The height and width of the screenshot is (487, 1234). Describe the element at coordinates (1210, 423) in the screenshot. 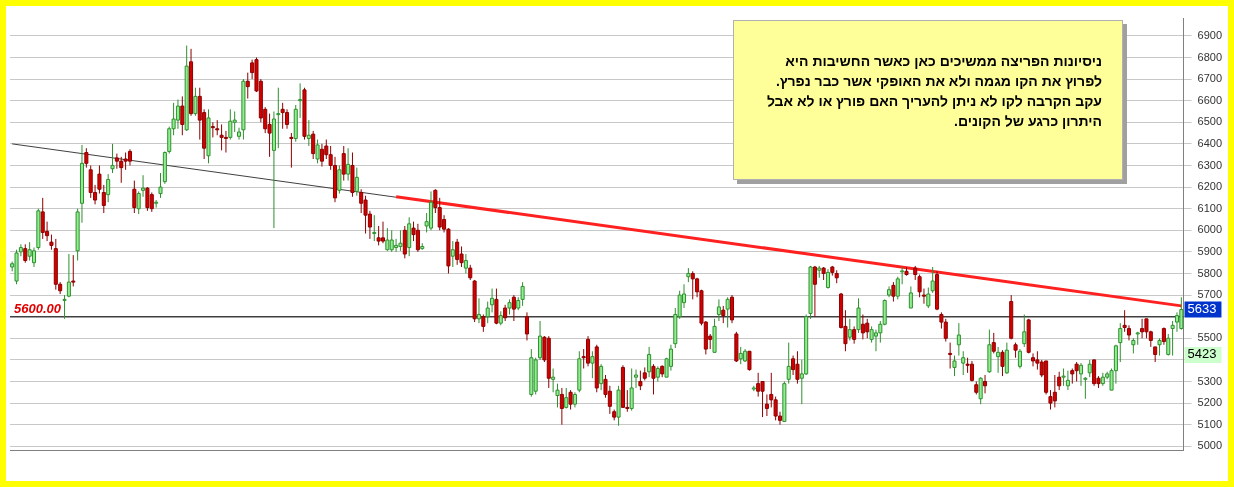

I see `y-tick-label: 5100` at that location.